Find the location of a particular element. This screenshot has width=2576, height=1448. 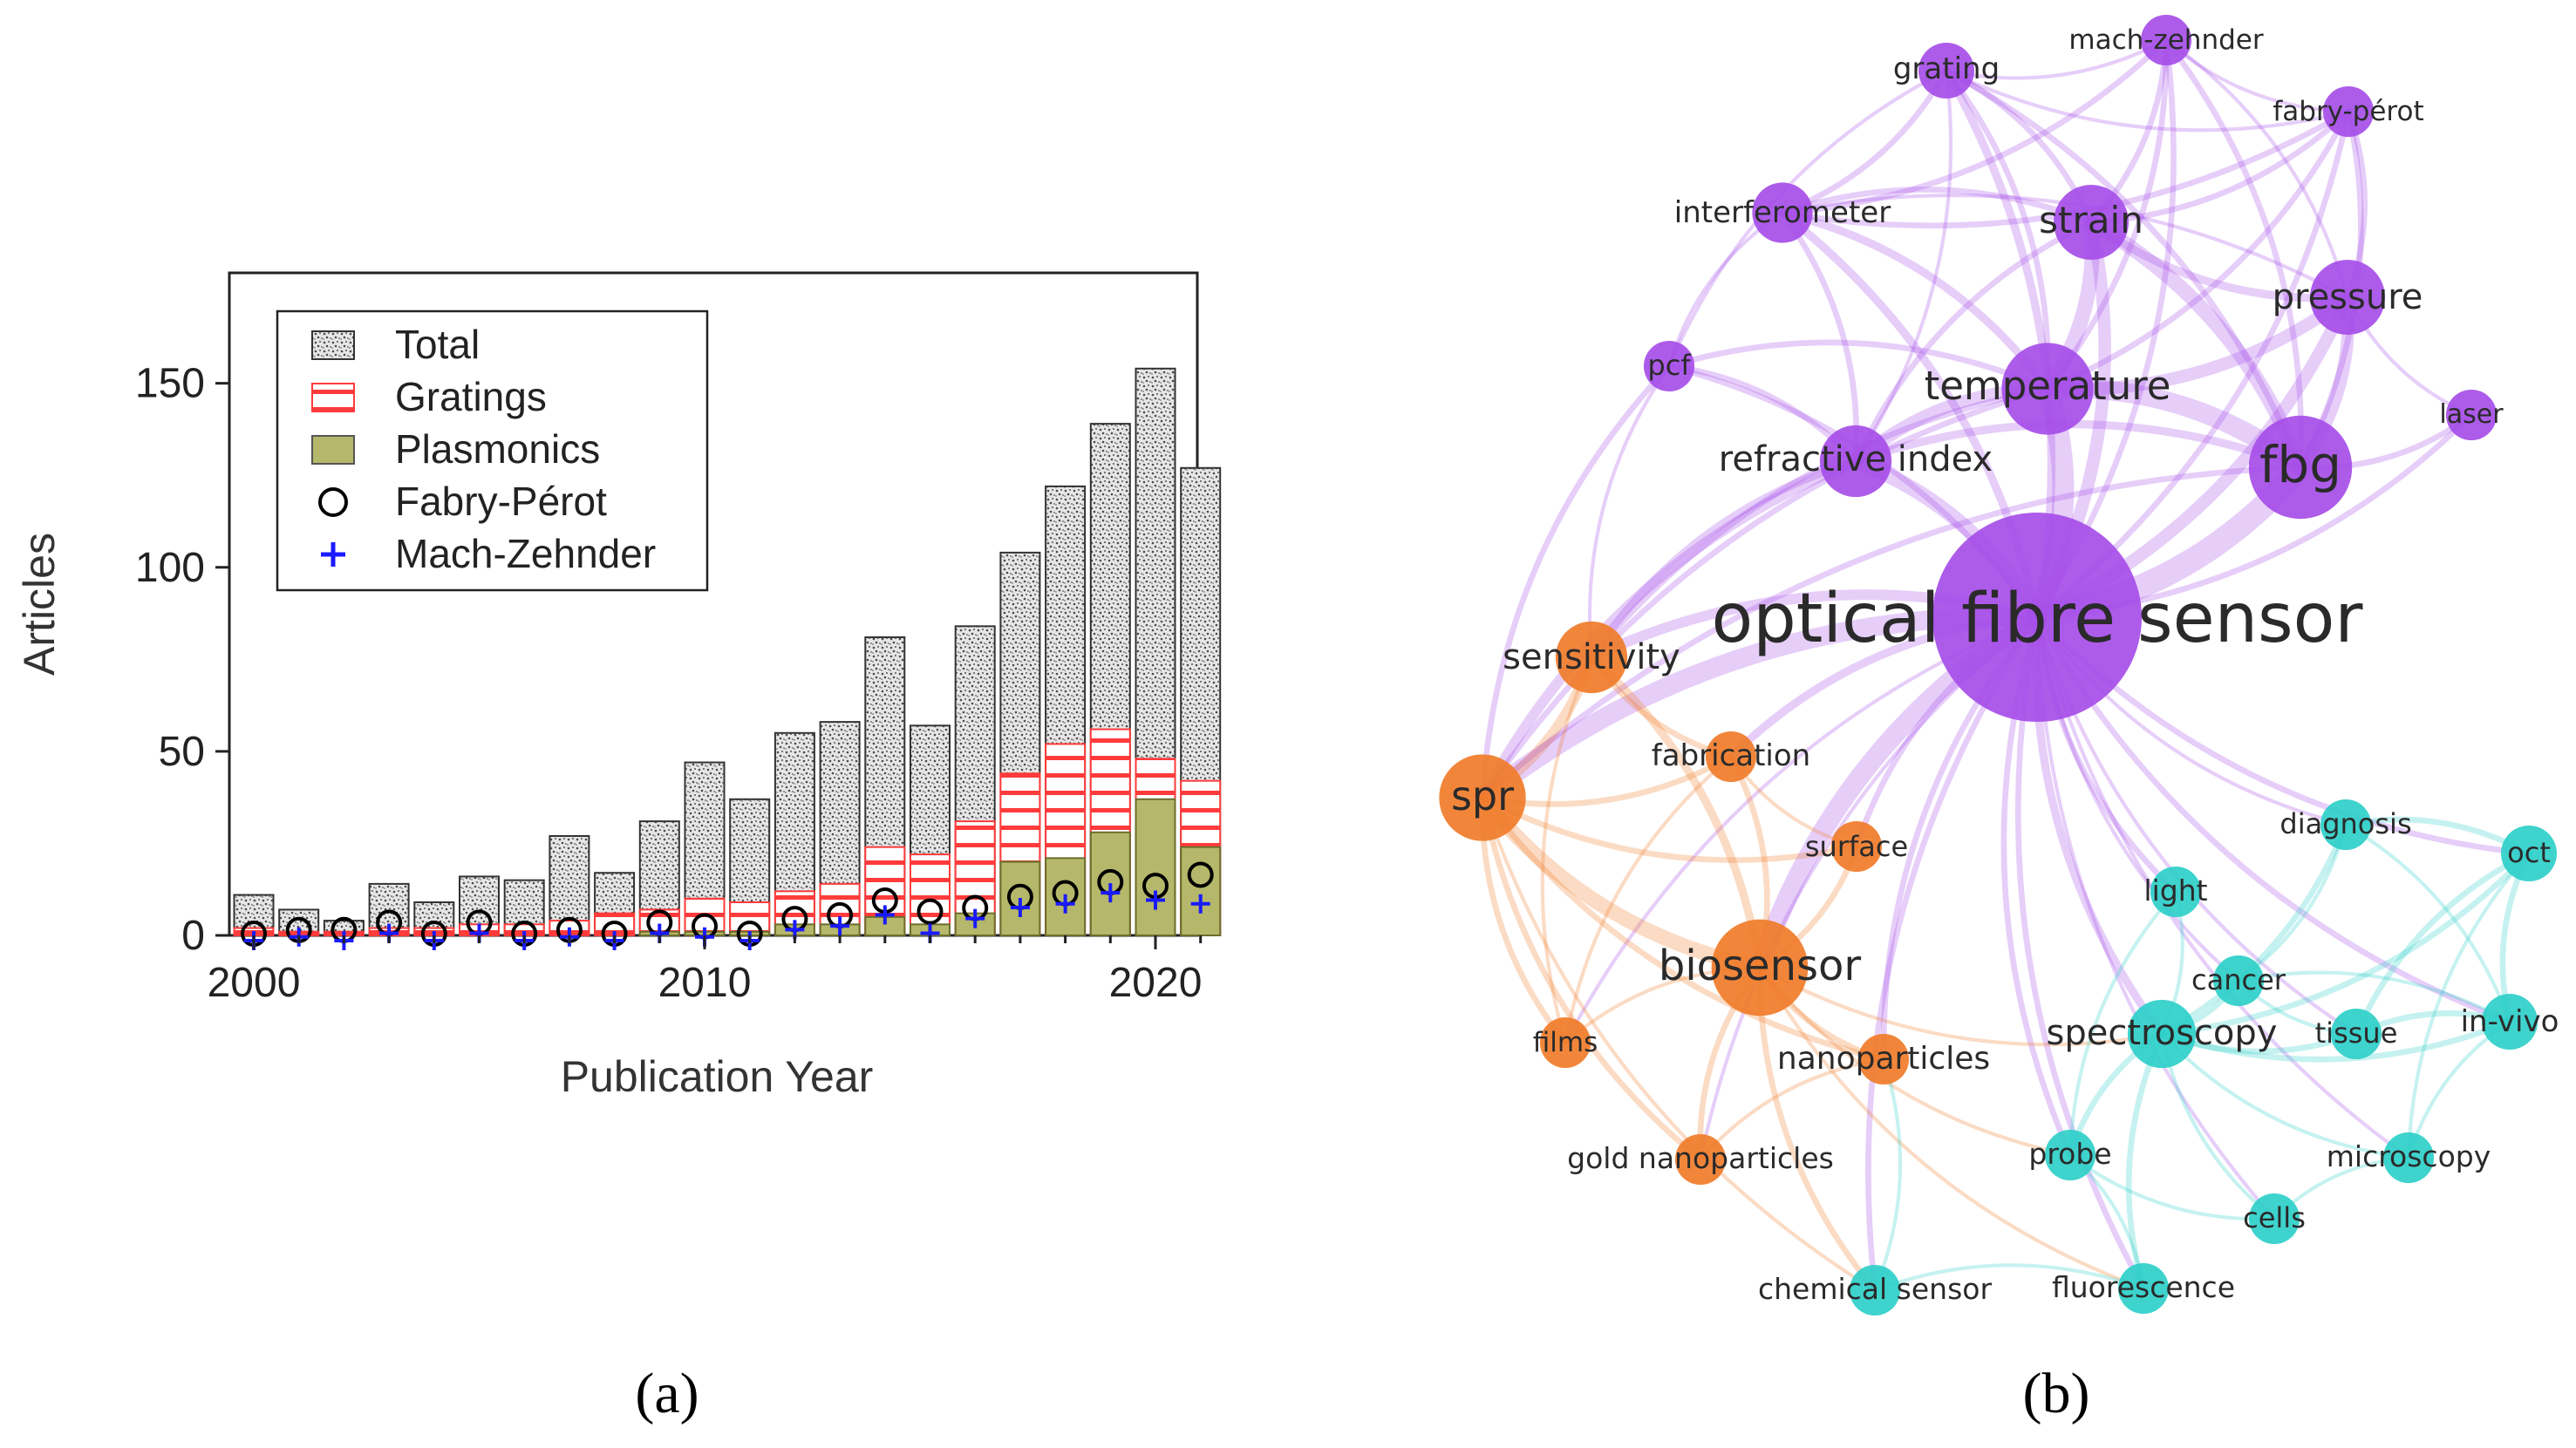

node-label-films: films is located at coordinates (1565, 1042).